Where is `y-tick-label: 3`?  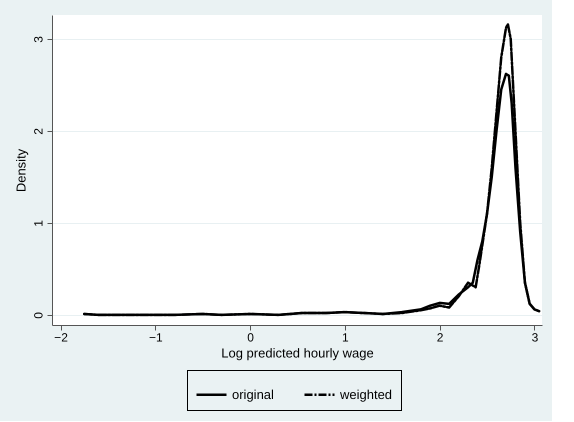
y-tick-label: 3 is located at coordinates (39, 39).